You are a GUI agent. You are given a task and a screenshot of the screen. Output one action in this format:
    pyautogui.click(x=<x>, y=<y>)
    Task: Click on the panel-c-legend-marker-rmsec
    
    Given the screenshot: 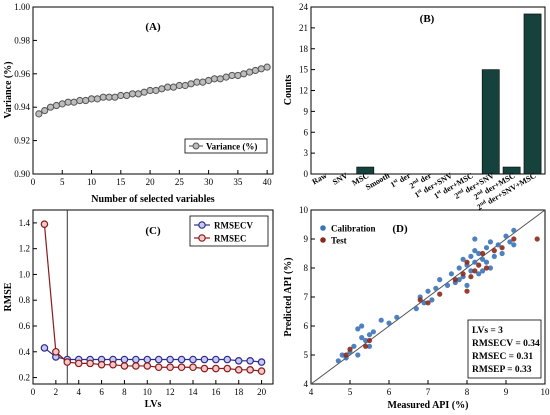 What is the action you would take?
    pyautogui.click(x=202, y=238)
    